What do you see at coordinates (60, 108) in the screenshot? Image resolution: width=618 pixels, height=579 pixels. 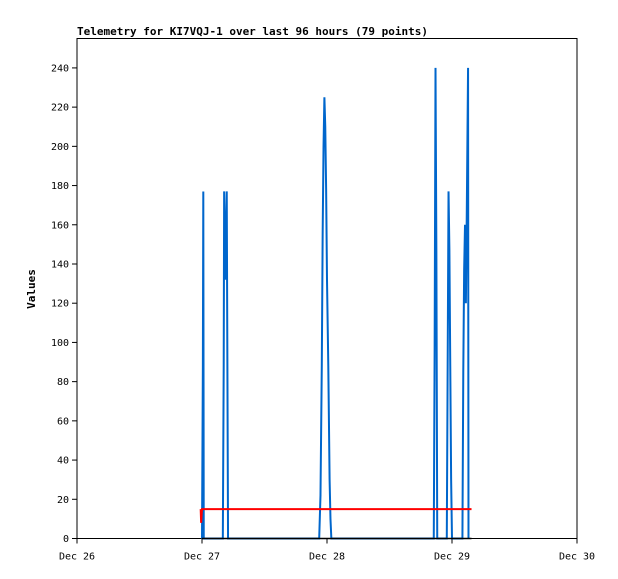 I see `y-tick-label: 220` at bounding box center [60, 108].